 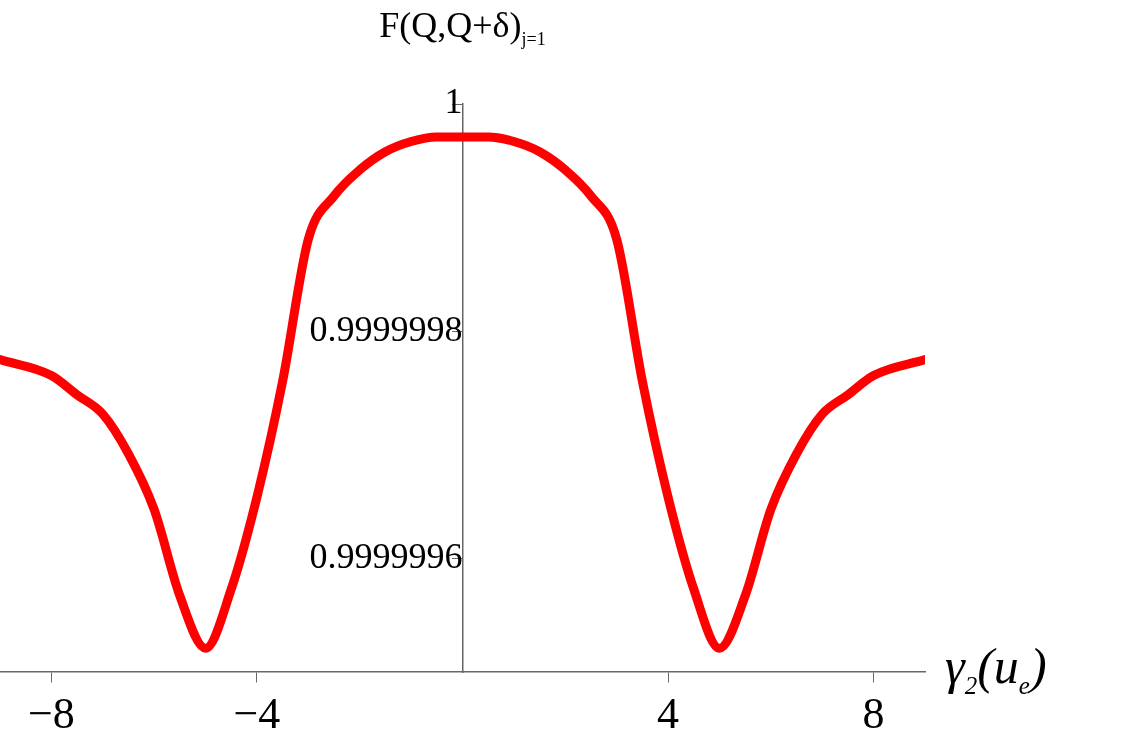 What do you see at coordinates (386, 555) in the screenshot?
I see `y-tick-label: 0.9999996` at bounding box center [386, 555].